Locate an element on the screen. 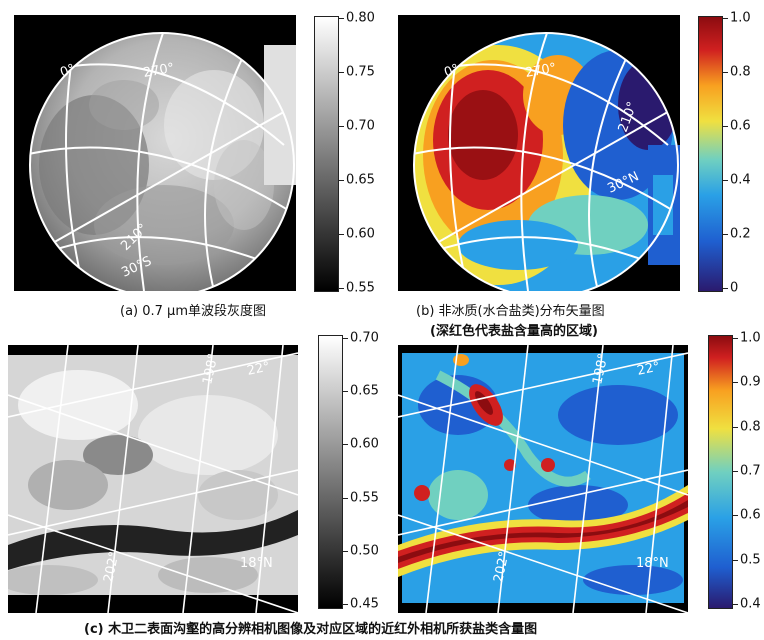 The image size is (764, 640). panel-c-left-label-18n: 18°N is located at coordinates (256, 563).